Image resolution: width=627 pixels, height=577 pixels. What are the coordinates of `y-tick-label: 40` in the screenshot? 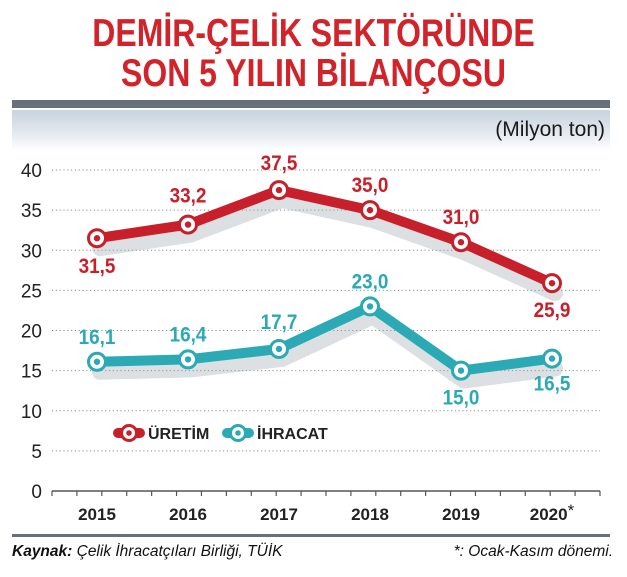 It's located at (31, 171).